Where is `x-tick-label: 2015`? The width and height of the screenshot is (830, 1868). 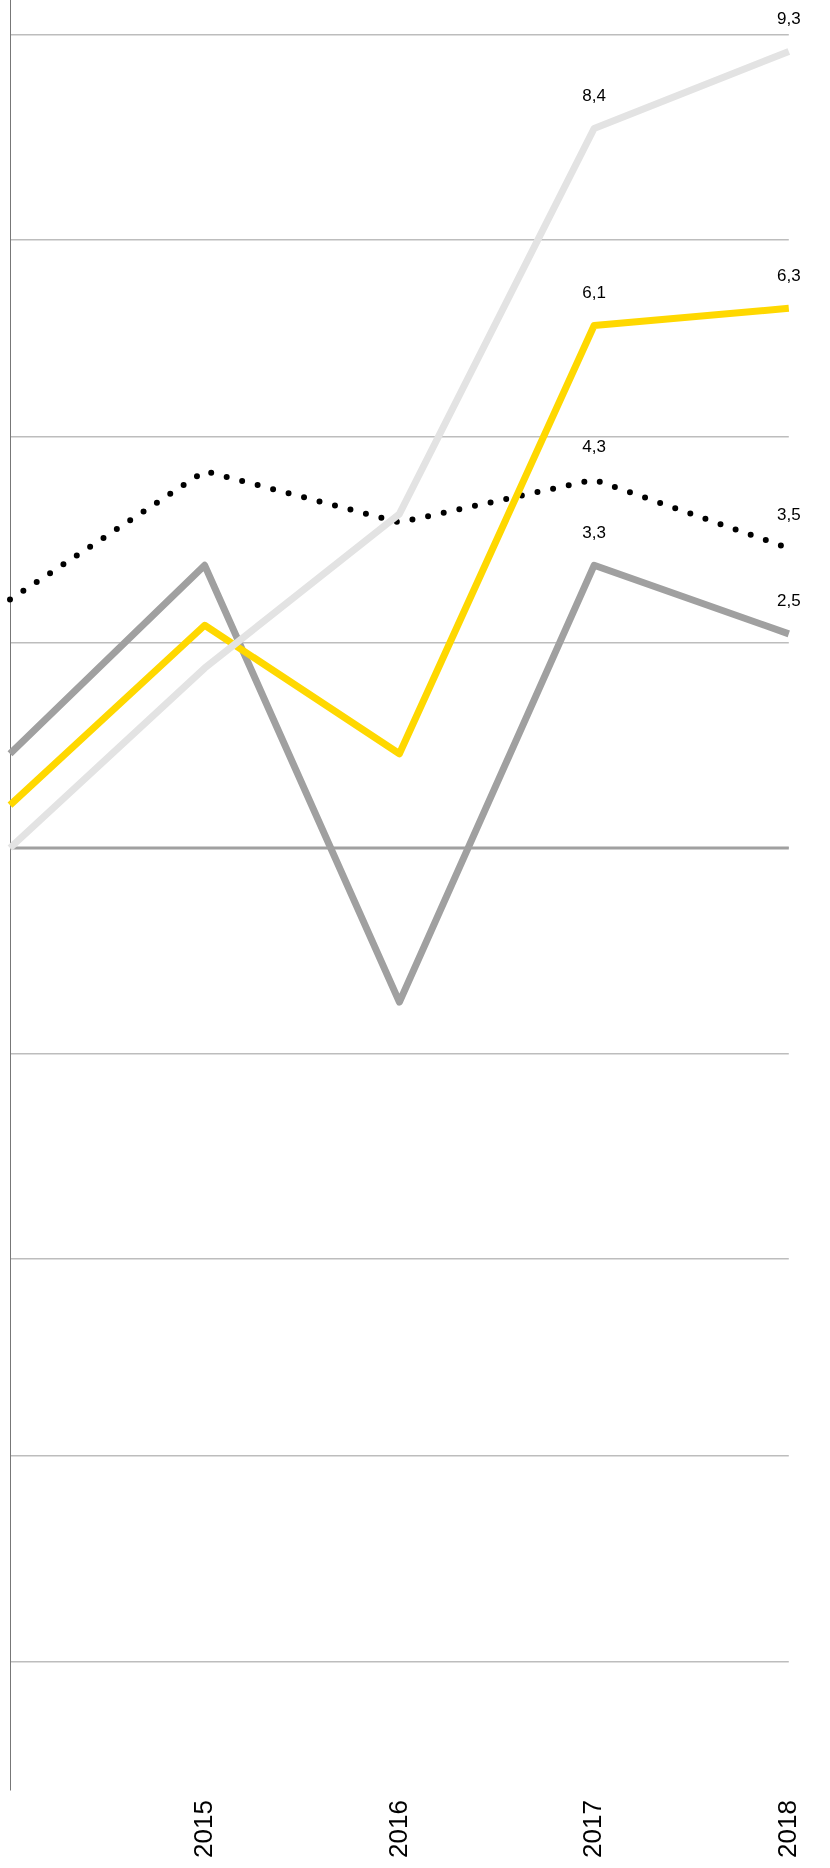
x-tick-label: 2015 is located at coordinates (202, 1829).